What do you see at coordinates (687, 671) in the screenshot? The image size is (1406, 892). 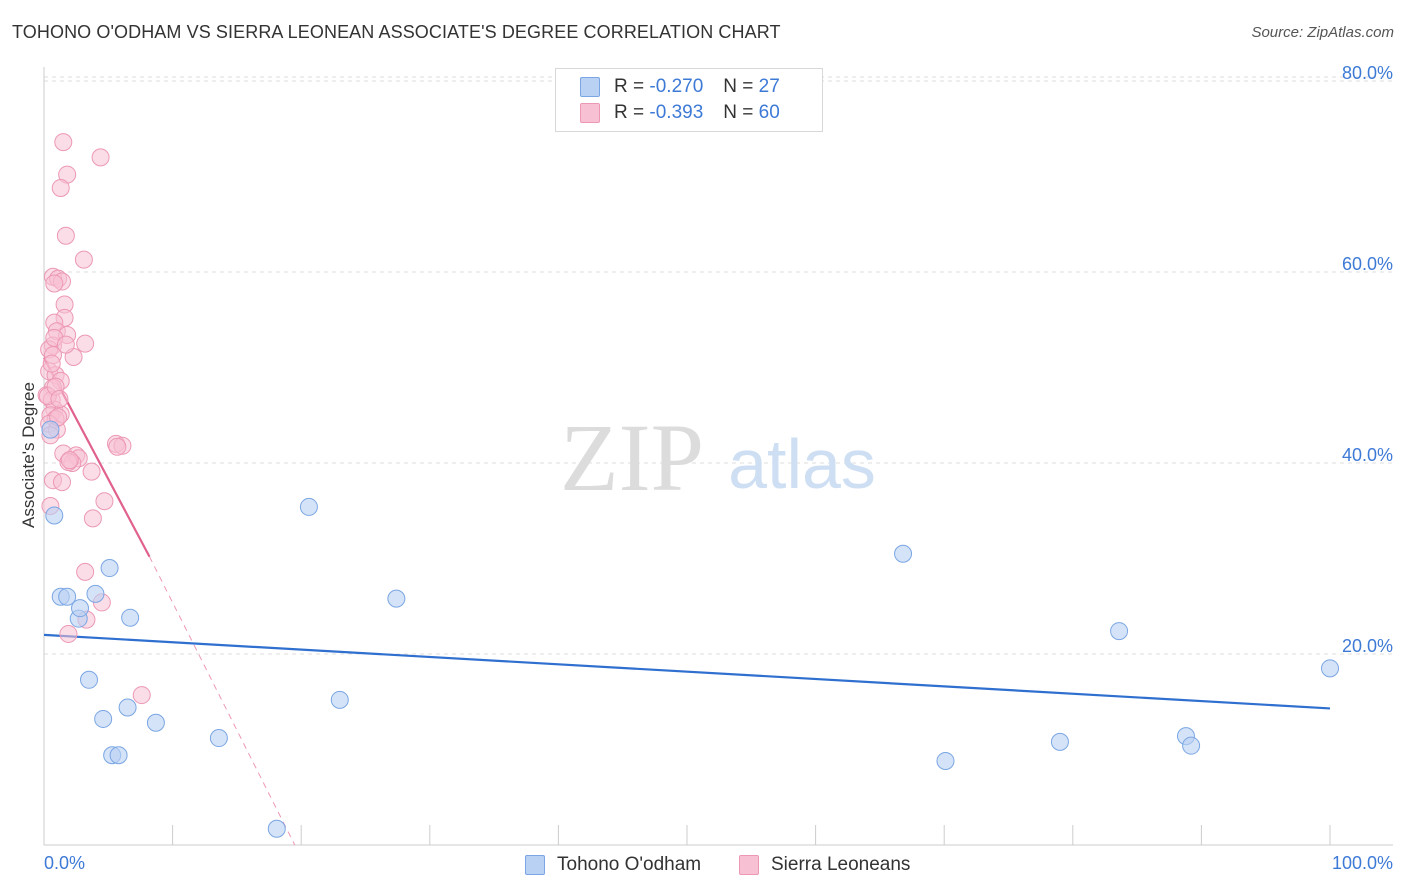 I see `trend-line-tohono` at bounding box center [687, 671].